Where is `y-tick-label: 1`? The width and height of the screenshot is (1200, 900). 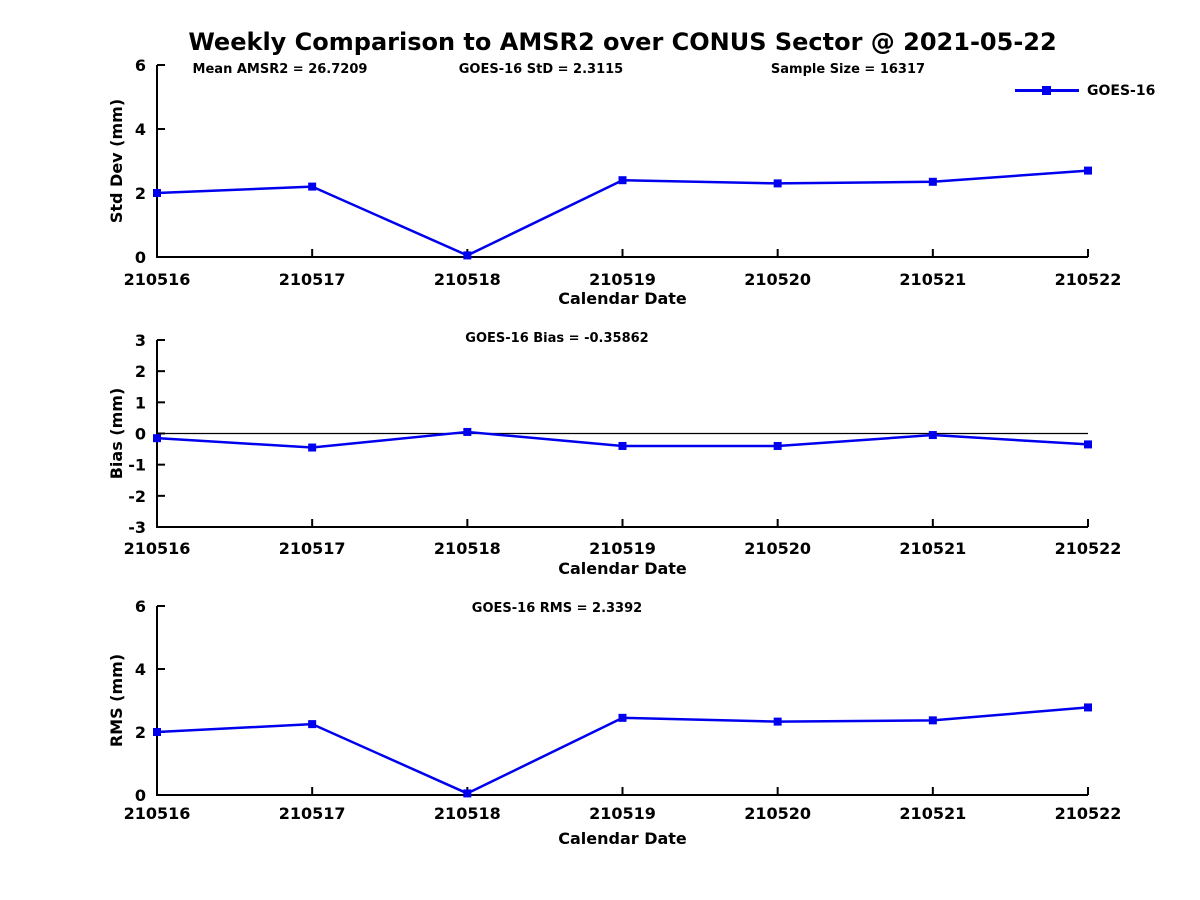
y-tick-label: 1 is located at coordinates (140, 402).